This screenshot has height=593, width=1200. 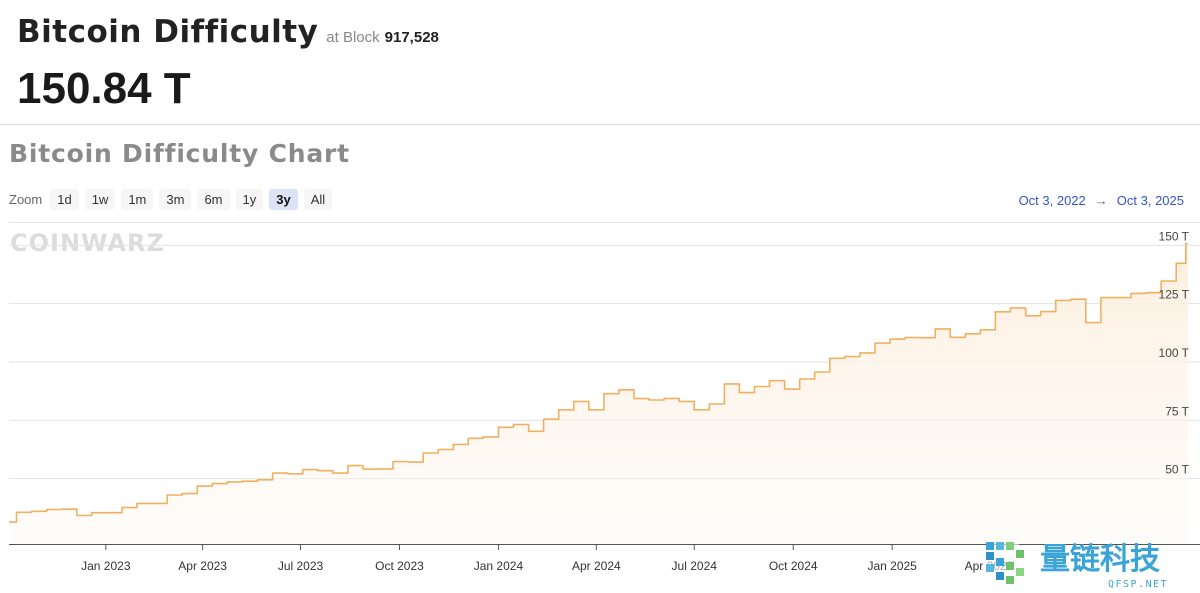 I want to click on zoom-button-1w: 1w, so click(x=100, y=199).